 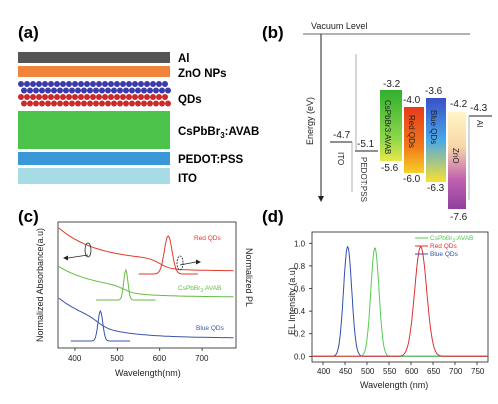 I want to click on absorbance-curve, so click(x=146, y=249).